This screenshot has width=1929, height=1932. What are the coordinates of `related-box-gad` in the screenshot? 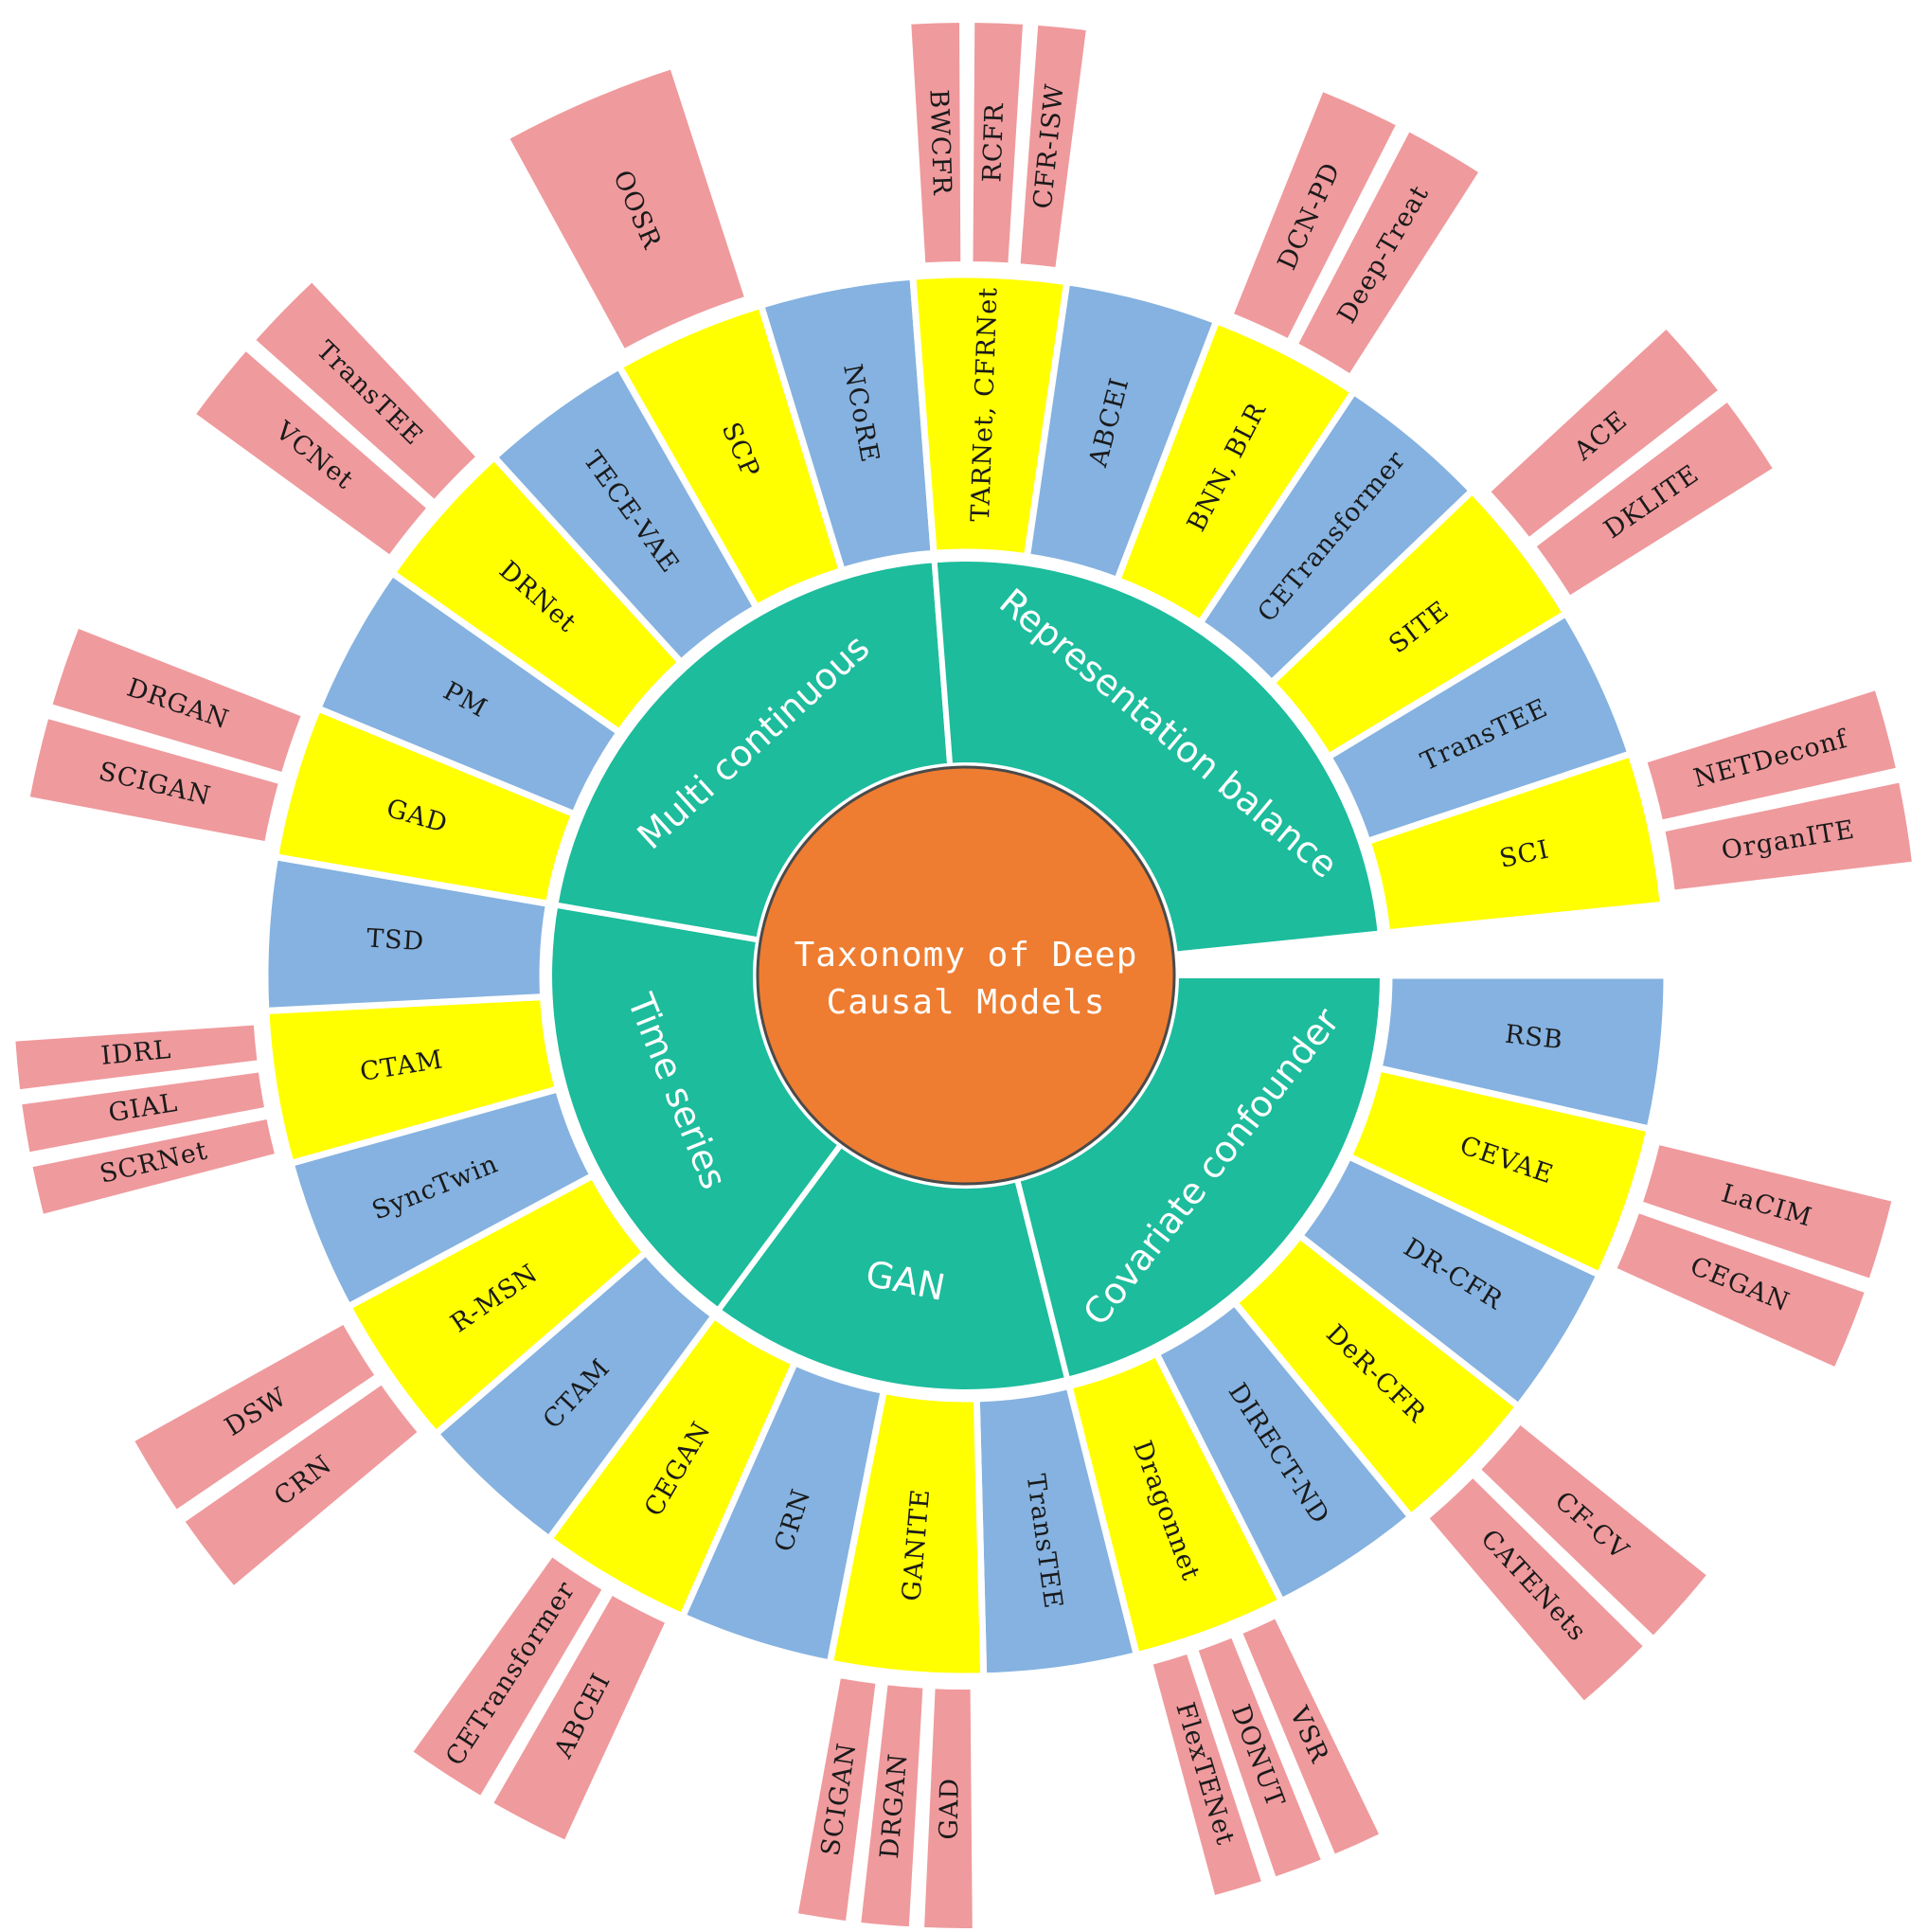 It's located at (948, 1808).